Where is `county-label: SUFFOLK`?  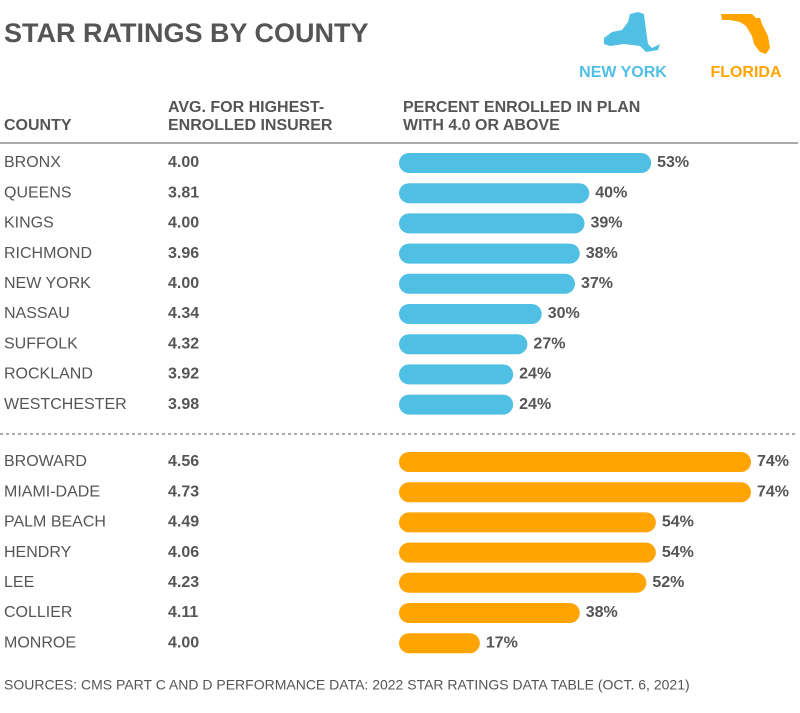 county-label: SUFFOLK is located at coordinates (41, 343).